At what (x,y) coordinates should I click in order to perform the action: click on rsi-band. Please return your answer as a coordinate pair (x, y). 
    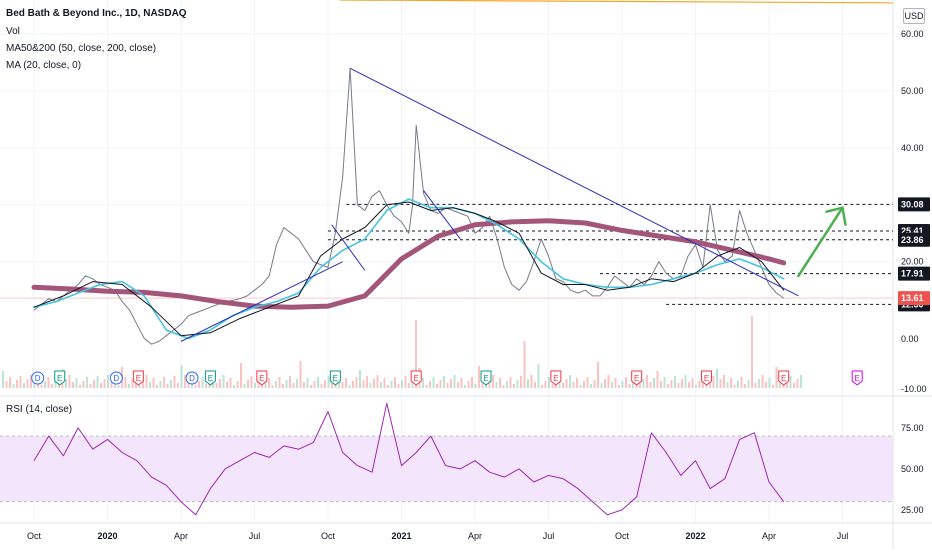
    Looking at the image, I should click on (446, 469).